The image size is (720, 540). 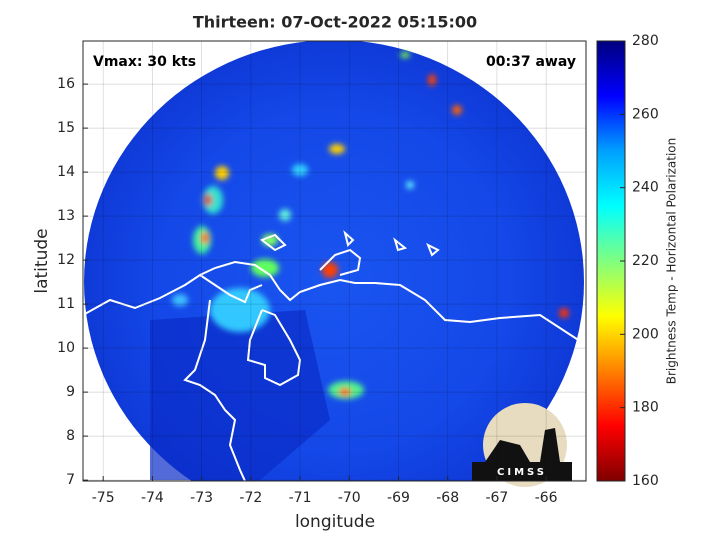 I want to click on x-tick-label: -71, so click(x=300, y=498).